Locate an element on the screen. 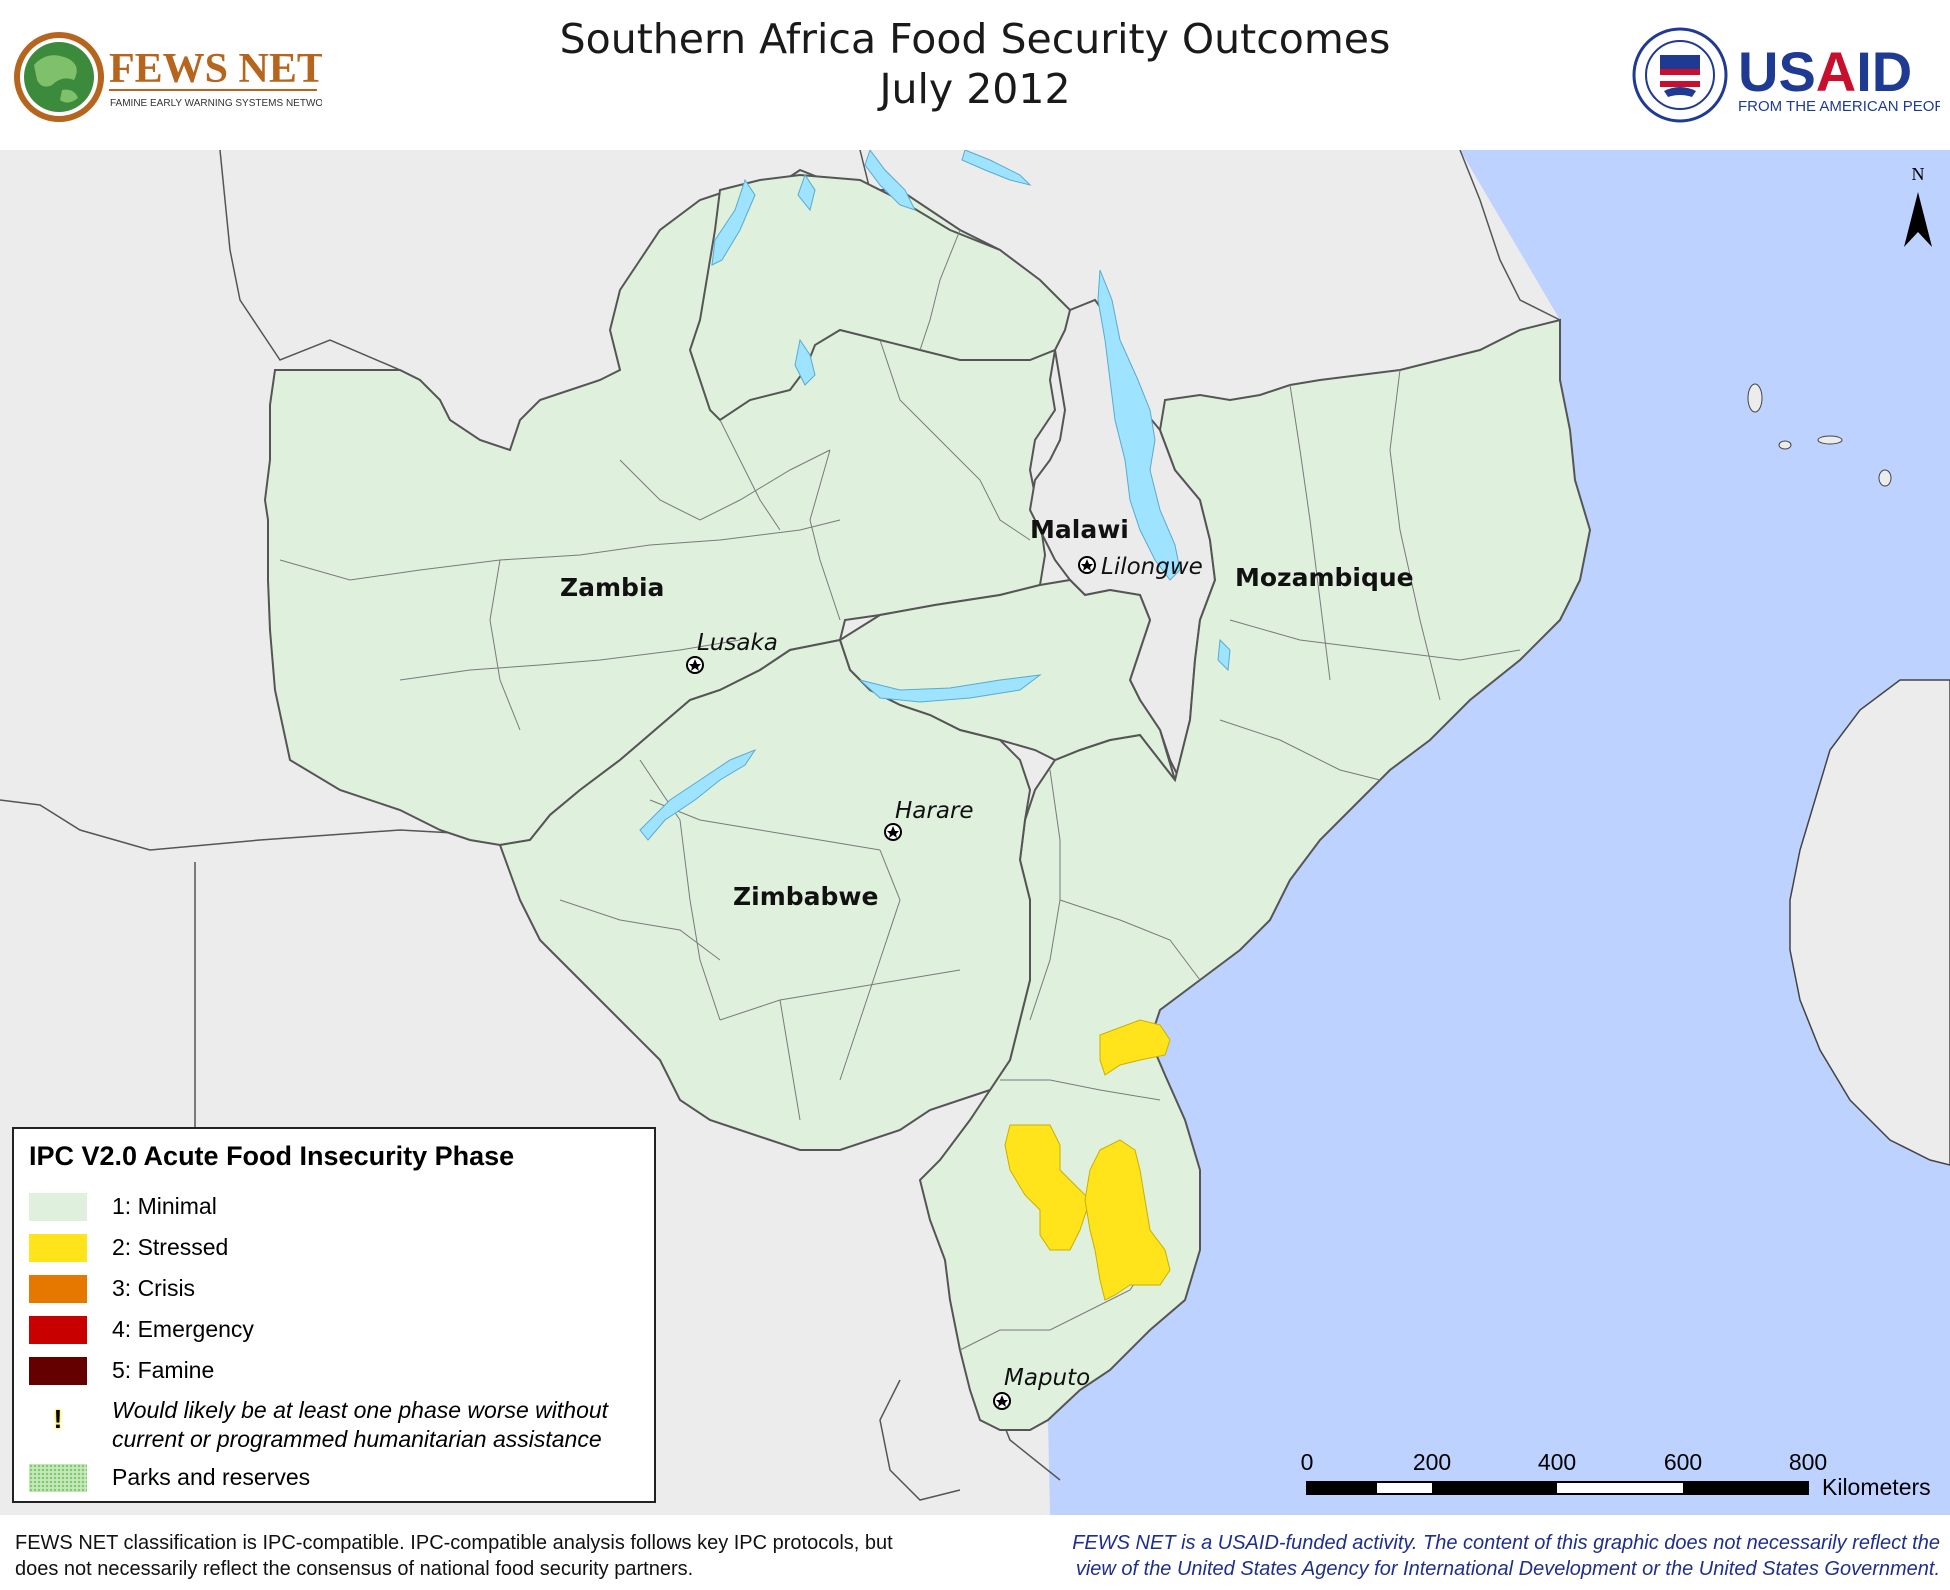  legend-label-minimal: 1: Minimal is located at coordinates (164, 1206).